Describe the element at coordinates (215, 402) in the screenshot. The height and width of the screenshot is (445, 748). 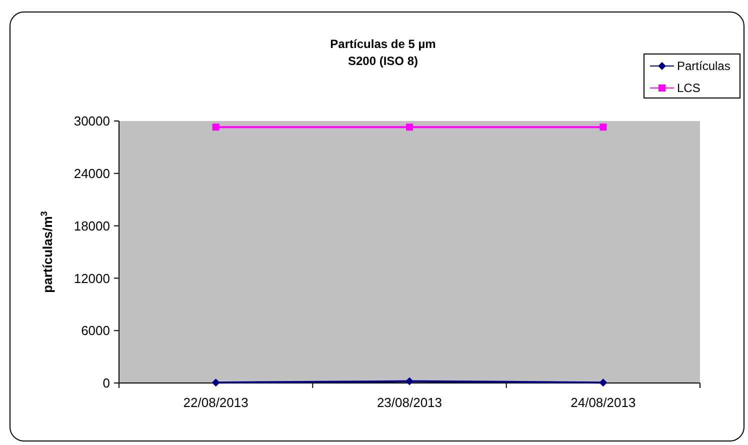
I see `x-tick-label: 22/08/2013` at that location.